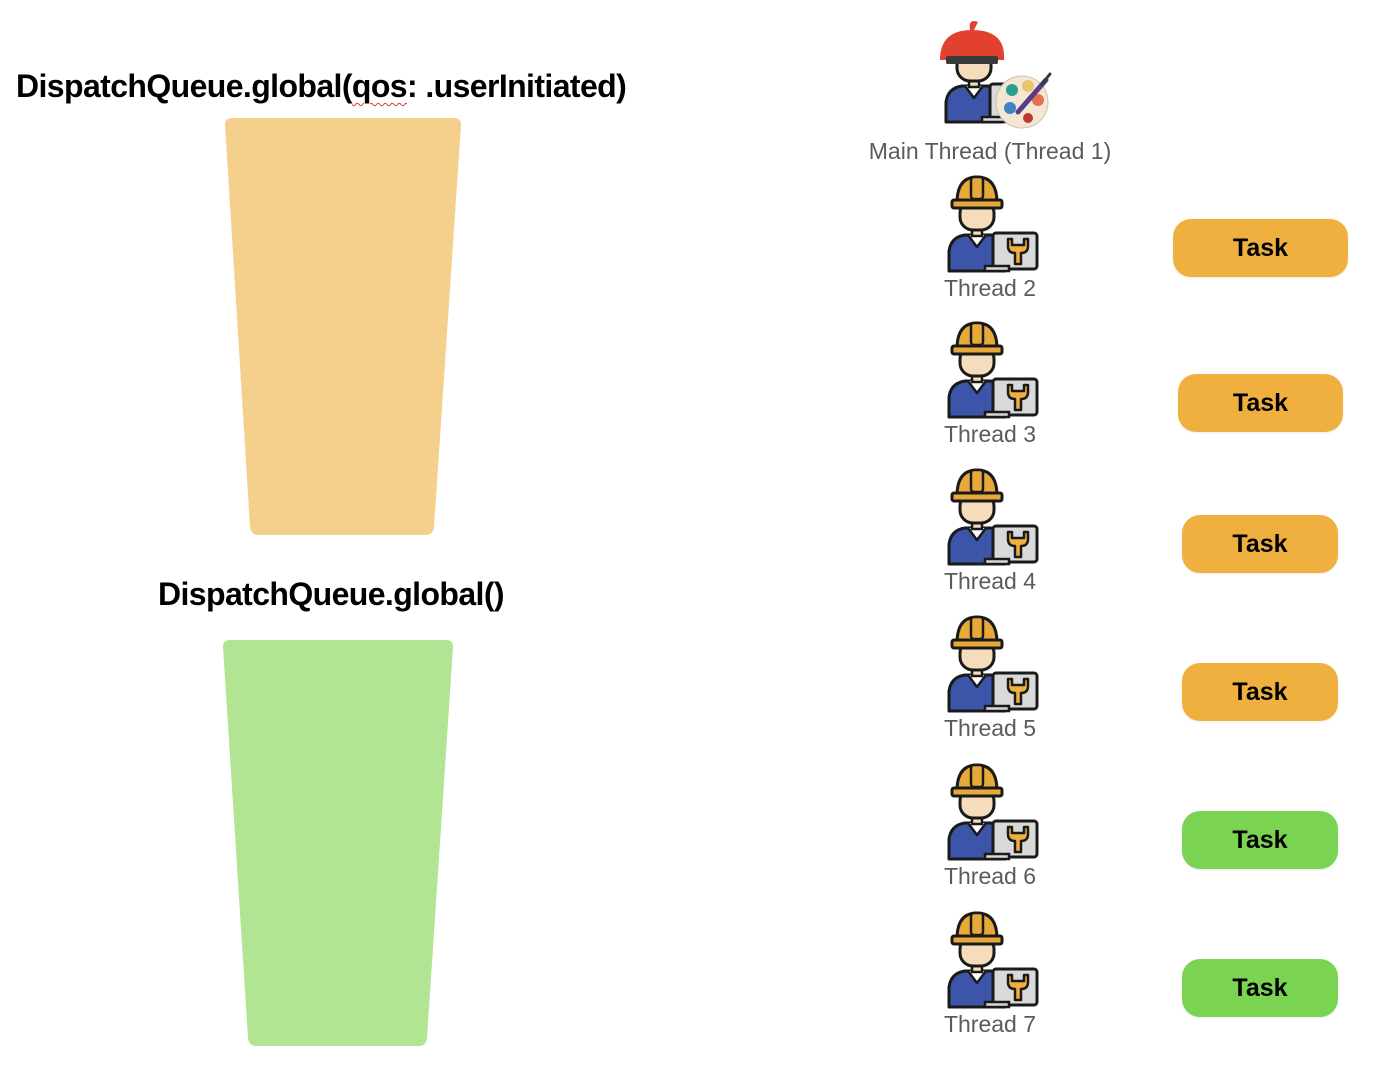  I want to click on thread-label: Thread 2, so click(990, 288).